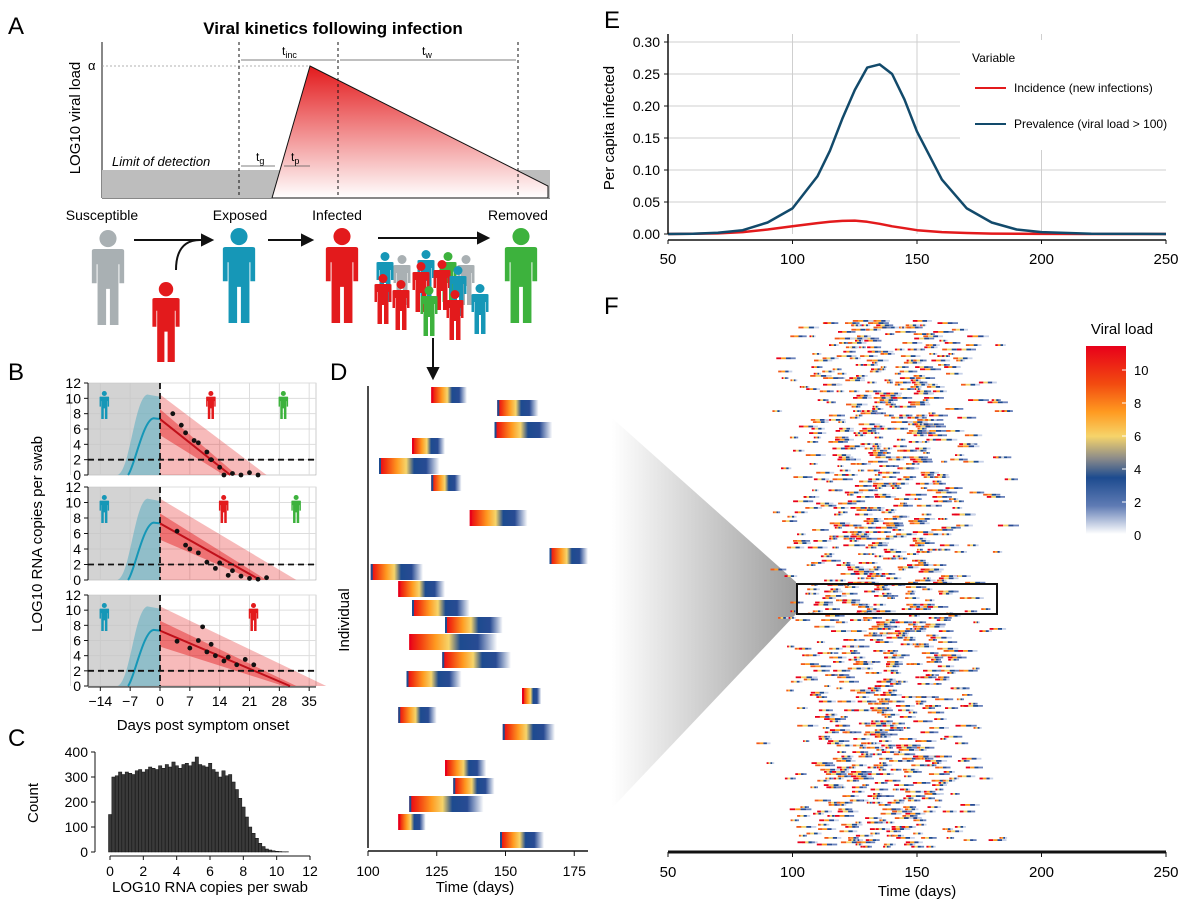 The height and width of the screenshot is (904, 1186). What do you see at coordinates (100, 701) in the screenshot?
I see `panel-b-xtick-label: −14` at bounding box center [100, 701].